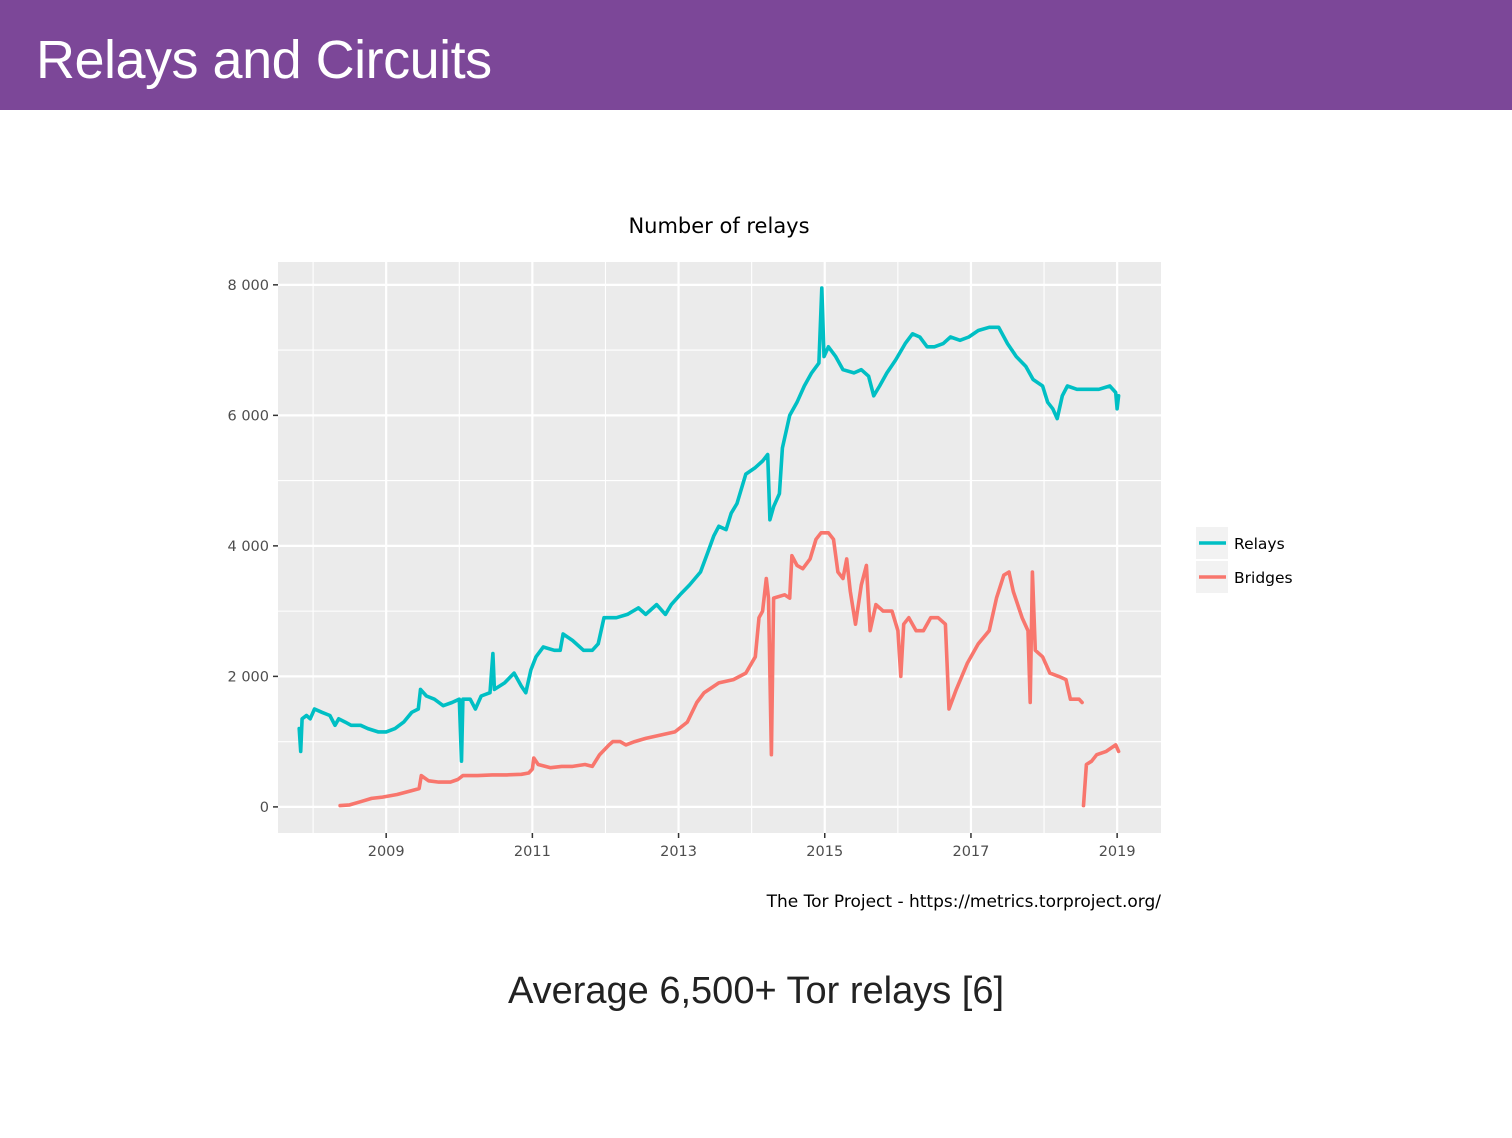 The height and width of the screenshot is (1138, 1512). I want to click on y-tick-label: 6 000, so click(248, 416).